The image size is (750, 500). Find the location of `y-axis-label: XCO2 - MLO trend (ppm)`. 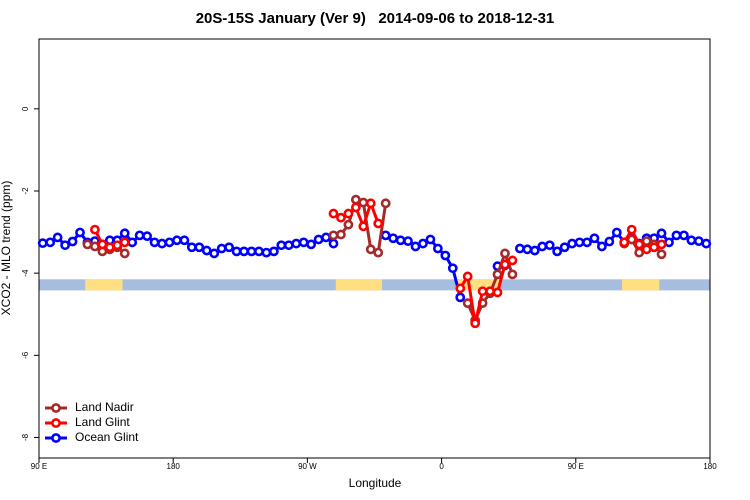

y-axis-label: XCO2 - MLO trend (ppm) is located at coordinates (6, 248).